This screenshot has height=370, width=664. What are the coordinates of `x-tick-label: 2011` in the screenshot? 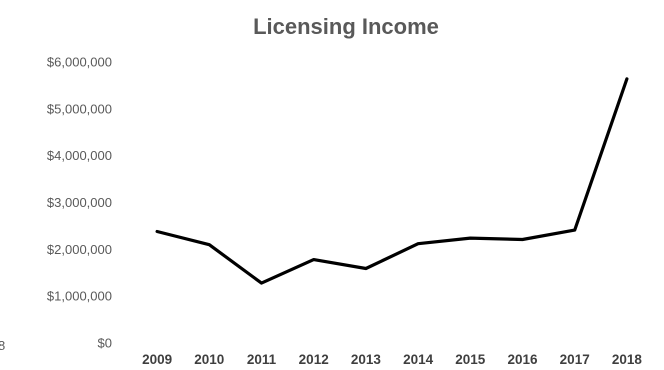 It's located at (262, 359).